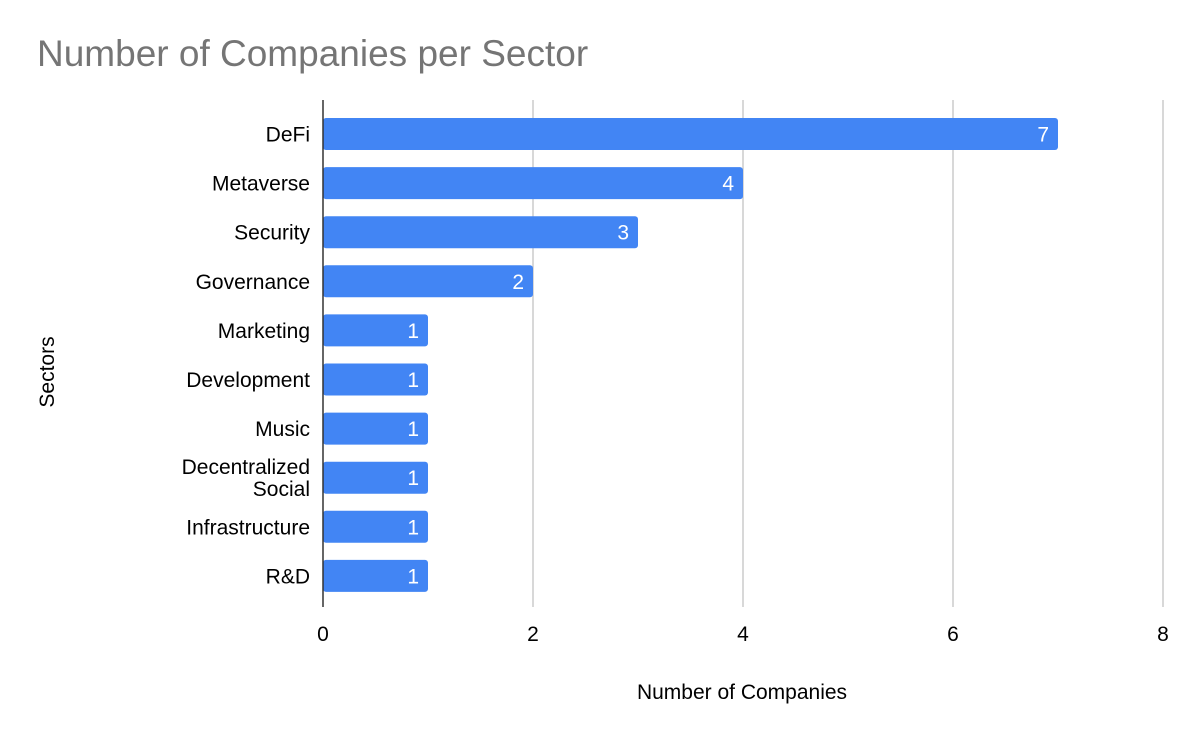  Describe the element at coordinates (323, 634) in the screenshot. I see `x-tick-label-0: 0` at that location.